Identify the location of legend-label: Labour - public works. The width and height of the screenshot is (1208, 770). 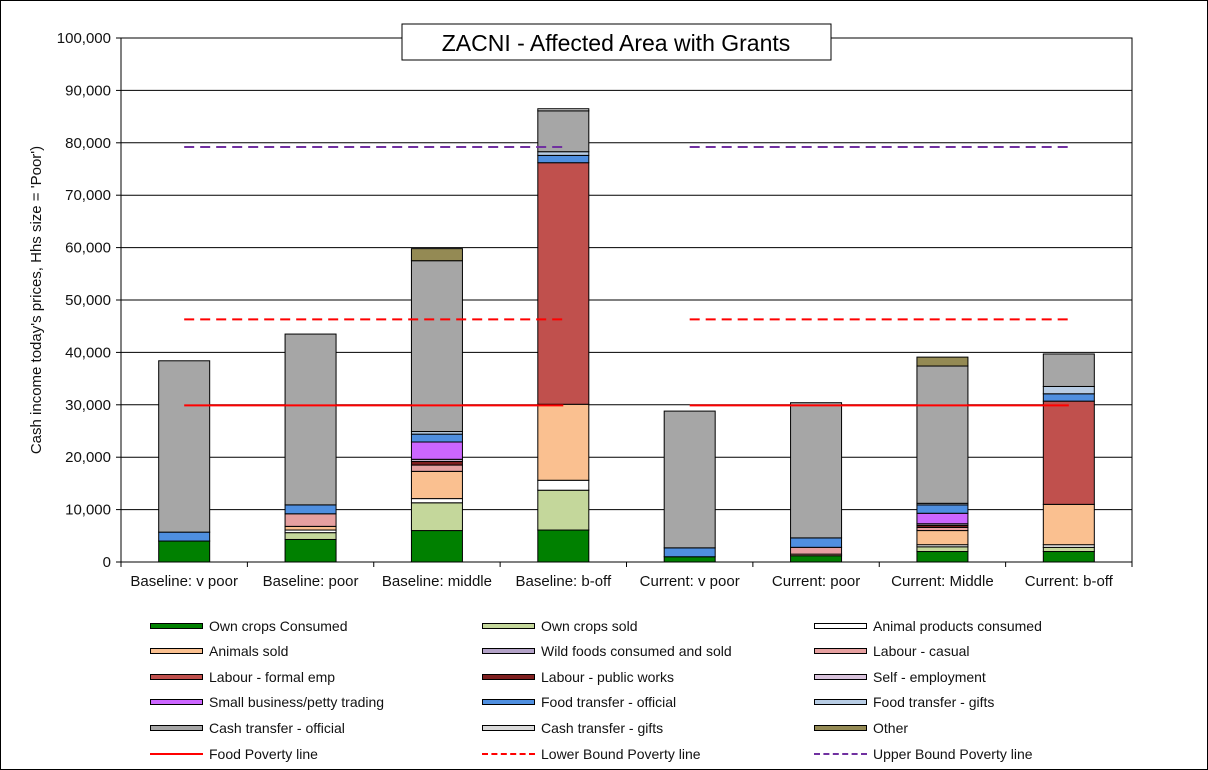
(608, 676).